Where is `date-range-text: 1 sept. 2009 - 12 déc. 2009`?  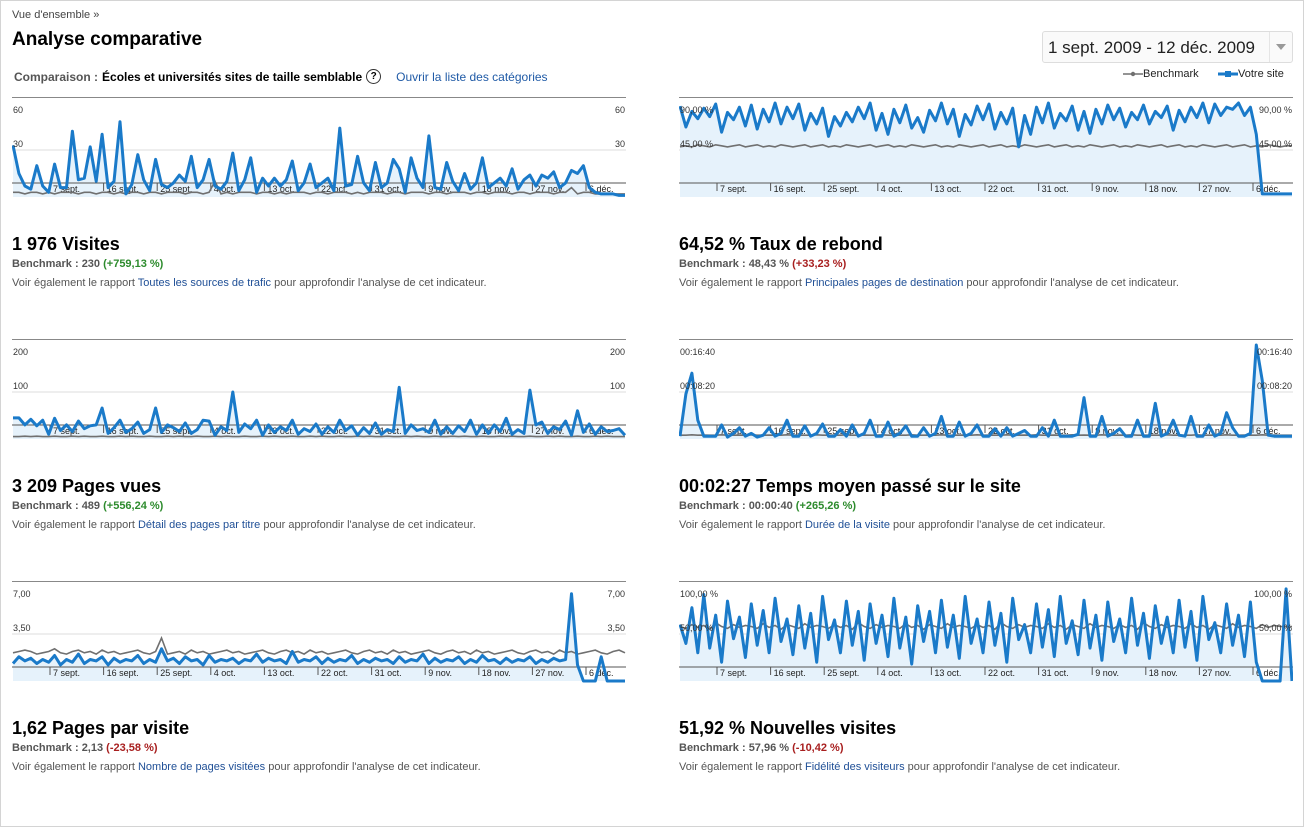 date-range-text: 1 sept. 2009 - 12 déc. 2009 is located at coordinates (1151, 47).